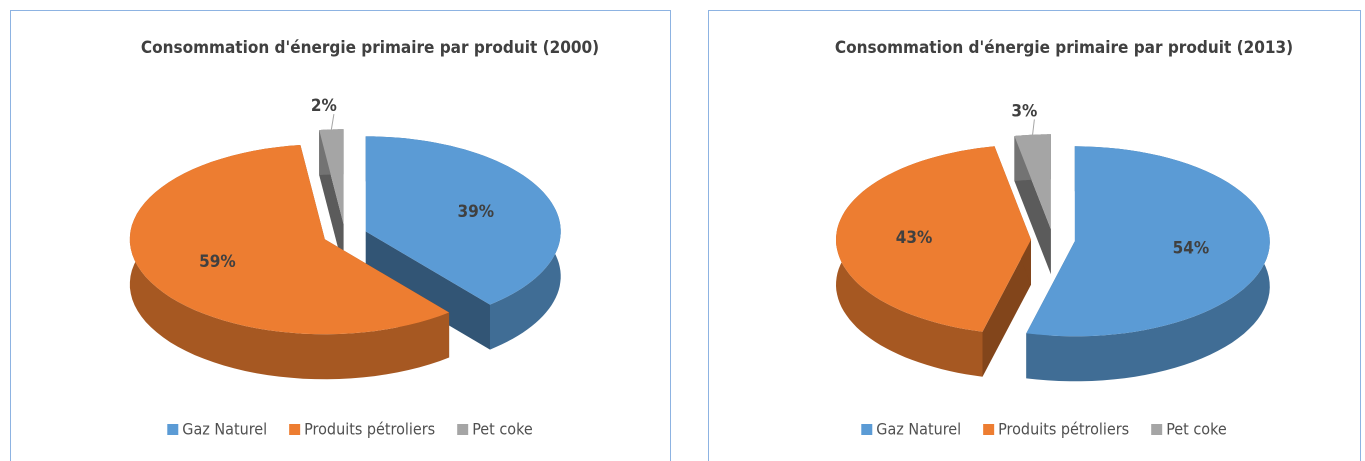  I want to click on data-label: 54%, so click(1191, 248).